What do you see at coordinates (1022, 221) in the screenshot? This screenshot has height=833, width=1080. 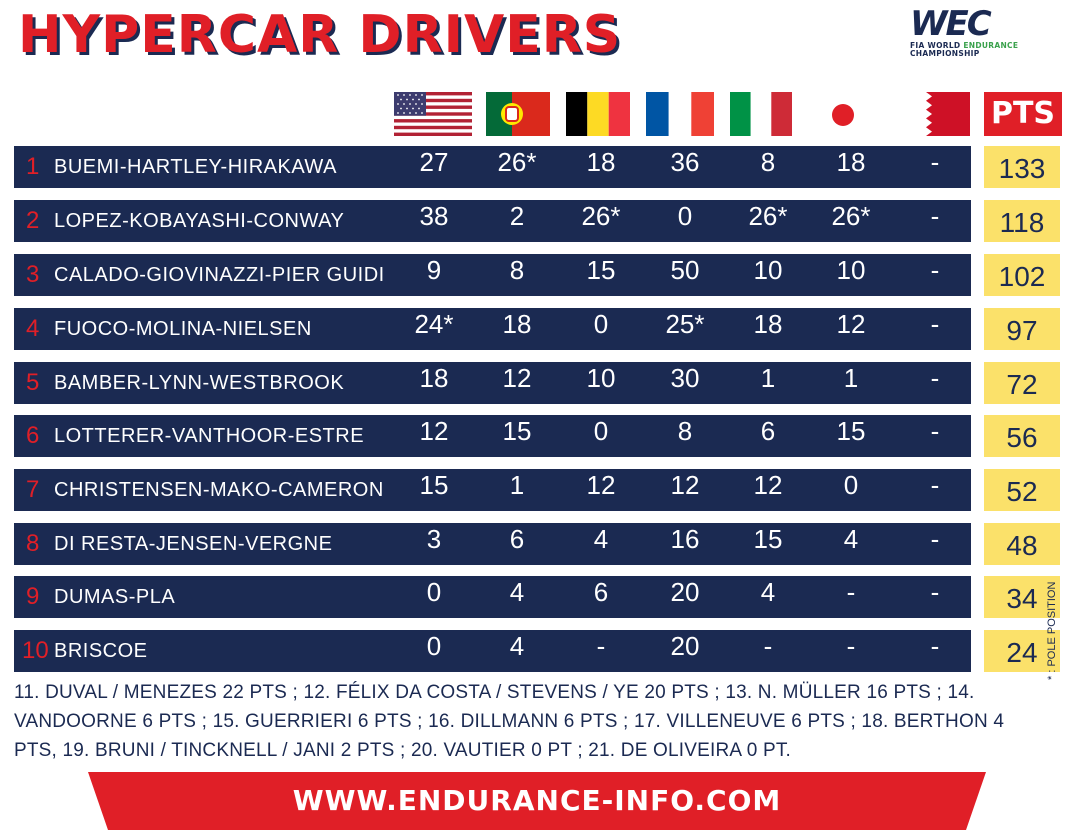 I see `total-points: 118` at bounding box center [1022, 221].